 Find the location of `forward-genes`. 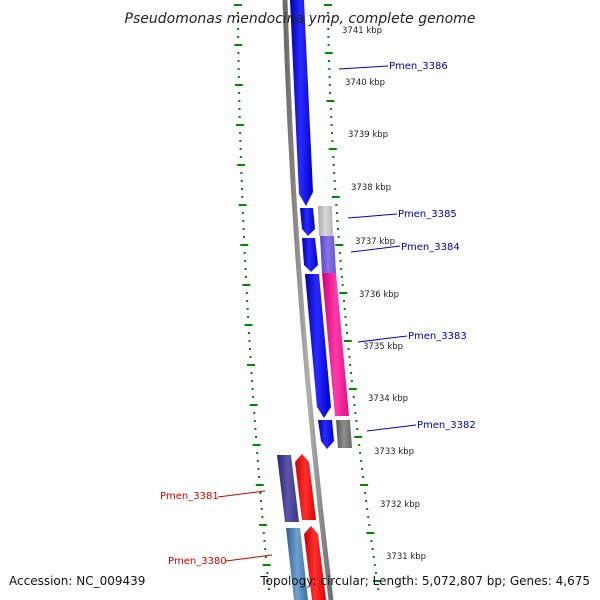

forward-genes is located at coordinates (312, 224).